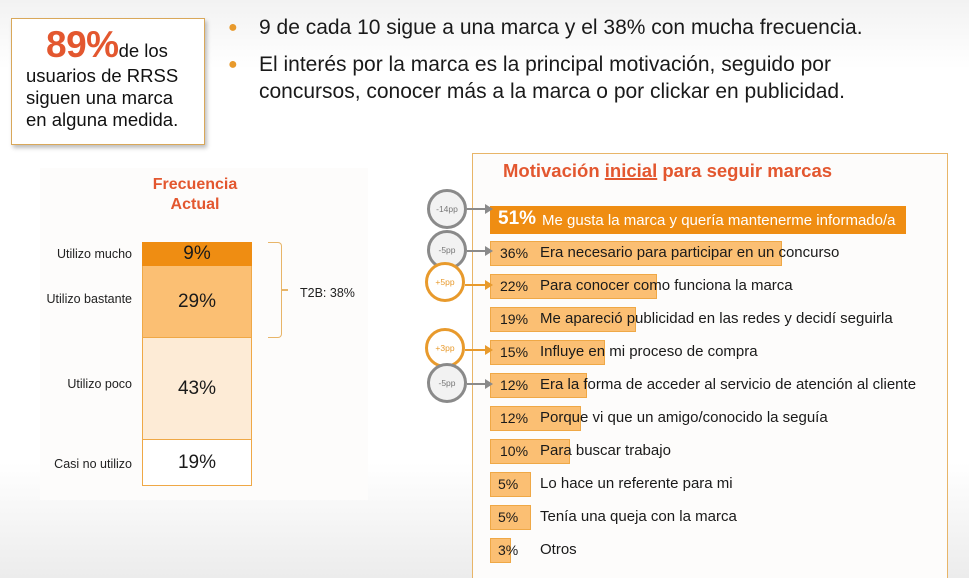  I want to click on change-badge-positive: +5pp, so click(445, 282).